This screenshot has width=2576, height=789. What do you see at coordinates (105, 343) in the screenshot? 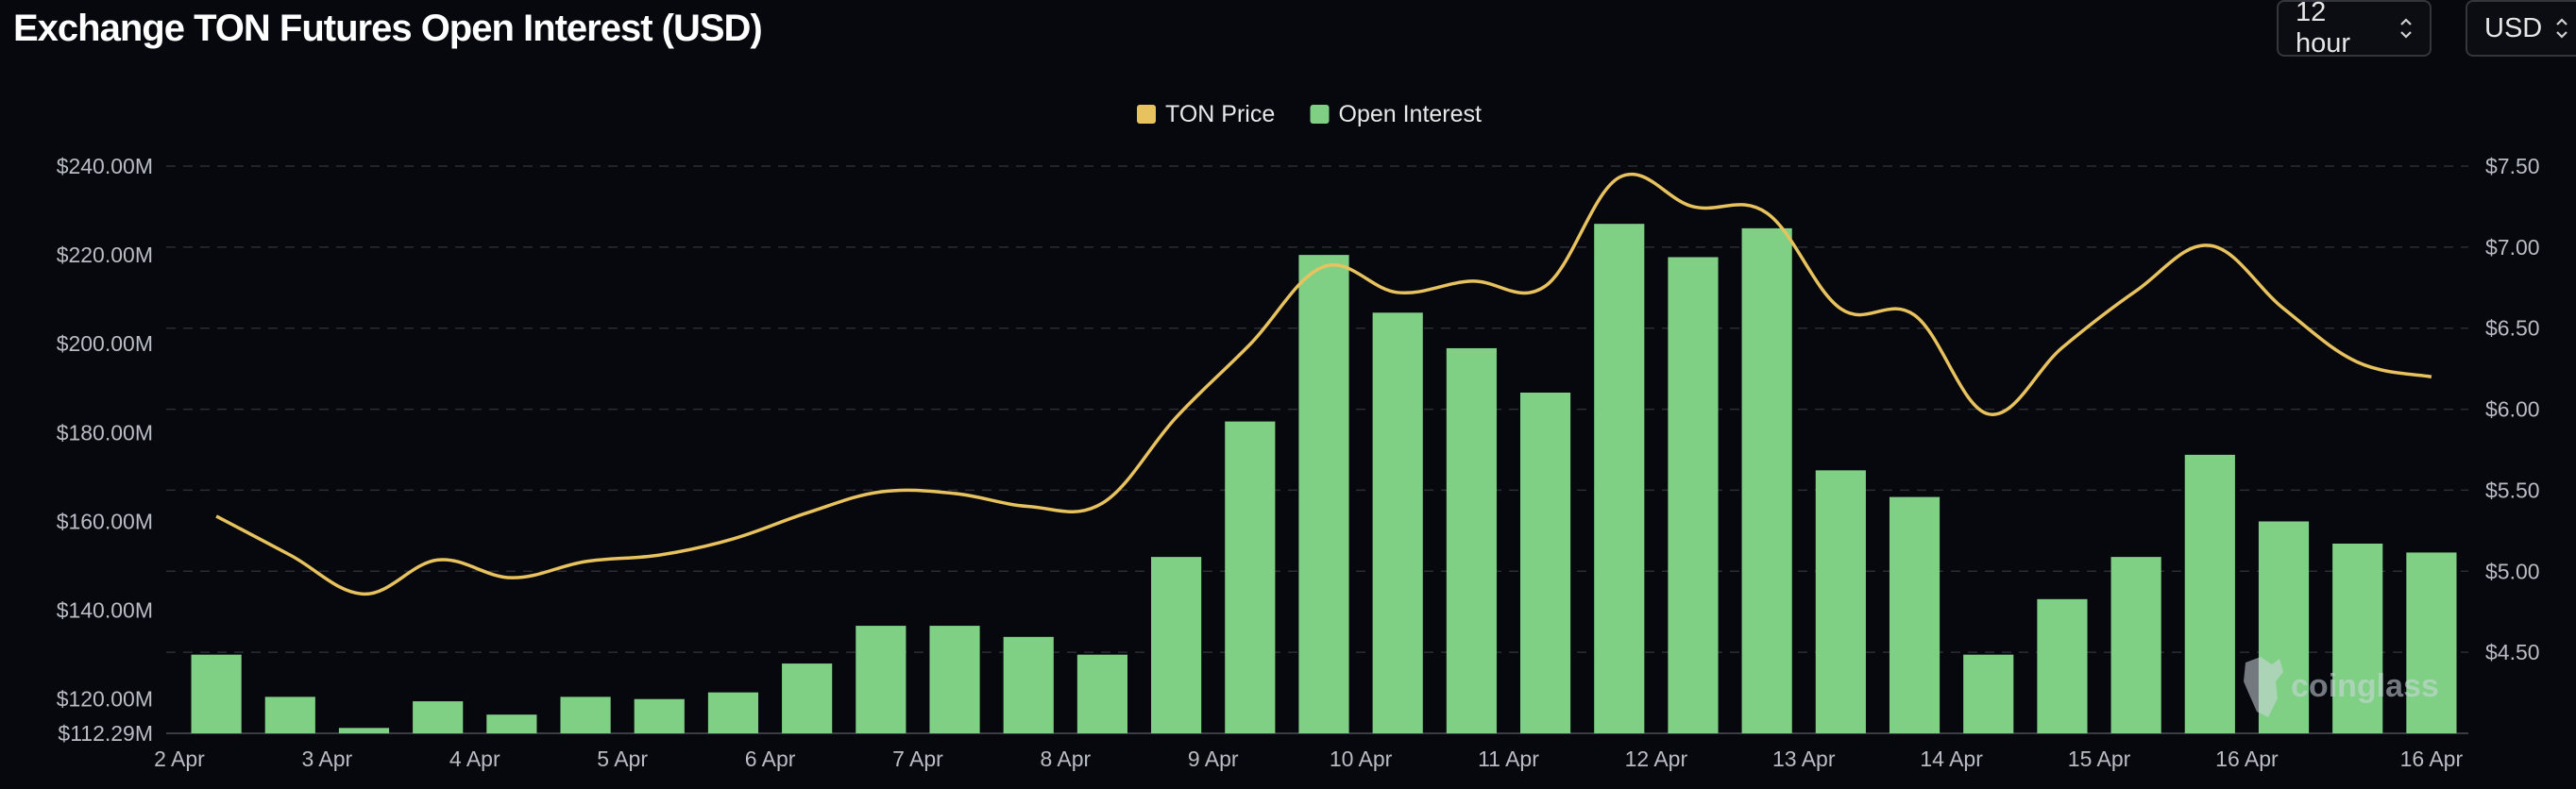
I see `left-axis-tick-label: $200.00M` at bounding box center [105, 343].